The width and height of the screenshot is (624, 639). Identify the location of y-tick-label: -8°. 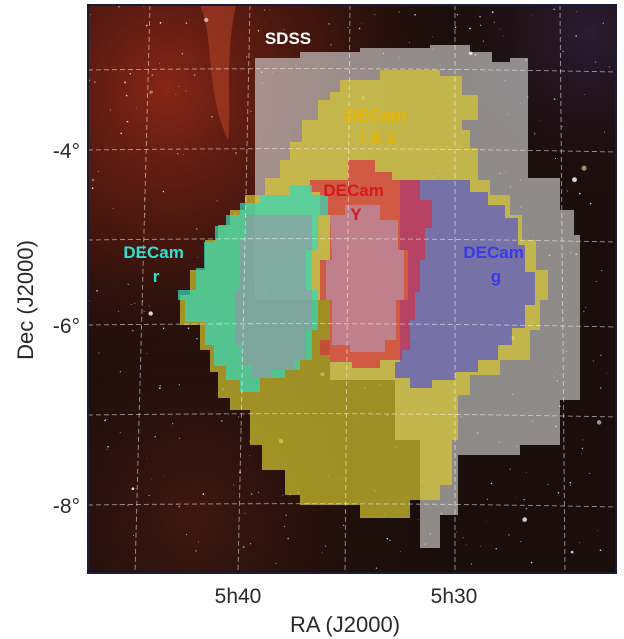
(66, 506).